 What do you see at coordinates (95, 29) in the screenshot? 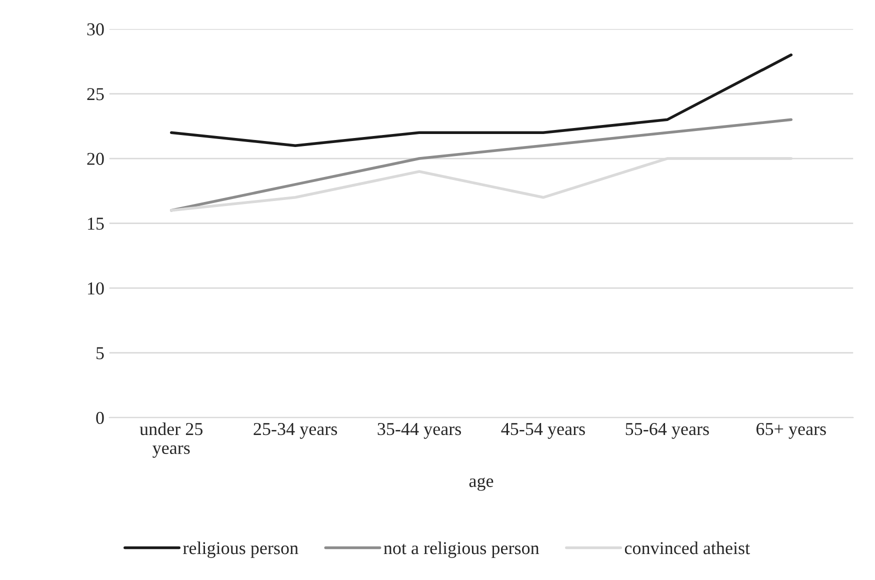
I see `y-tick-label: 30` at bounding box center [95, 29].